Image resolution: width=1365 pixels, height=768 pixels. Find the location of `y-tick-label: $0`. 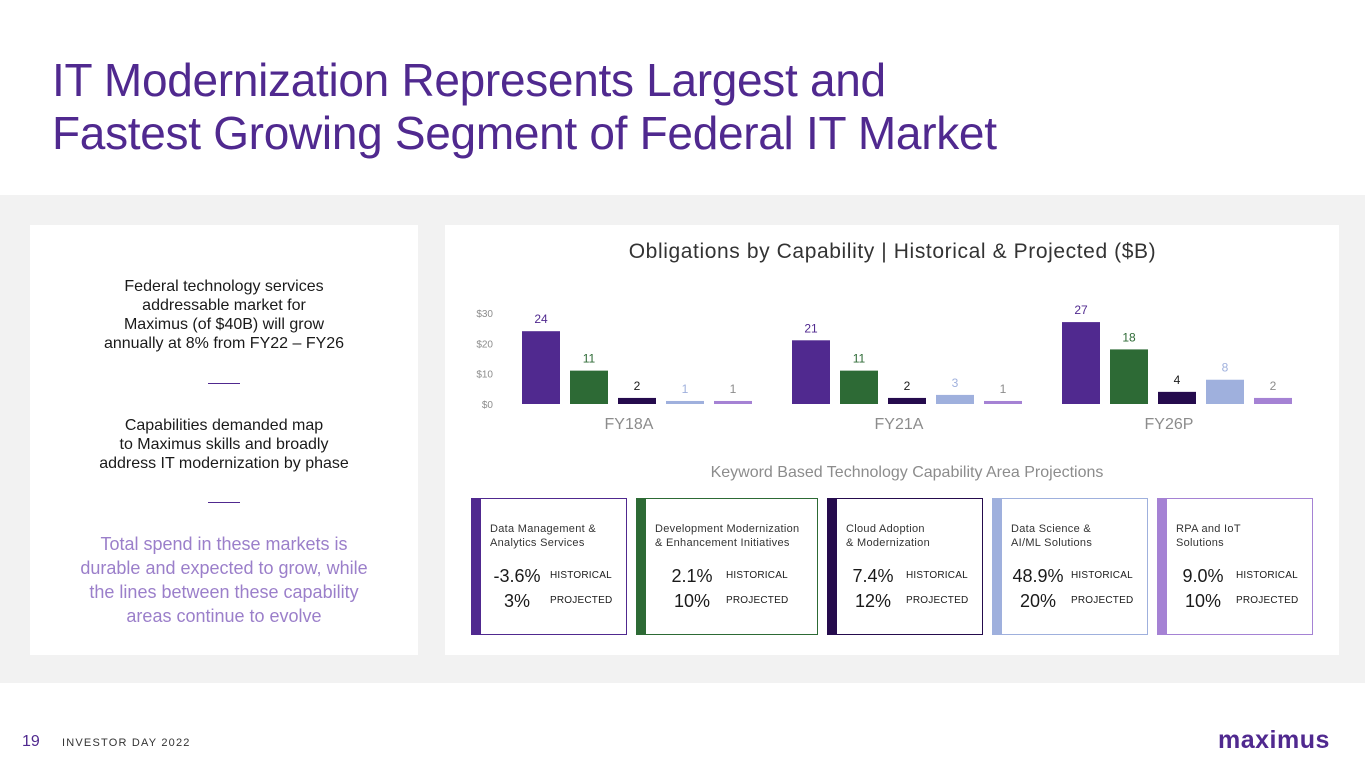

y-tick-label: $0 is located at coordinates (488, 405).